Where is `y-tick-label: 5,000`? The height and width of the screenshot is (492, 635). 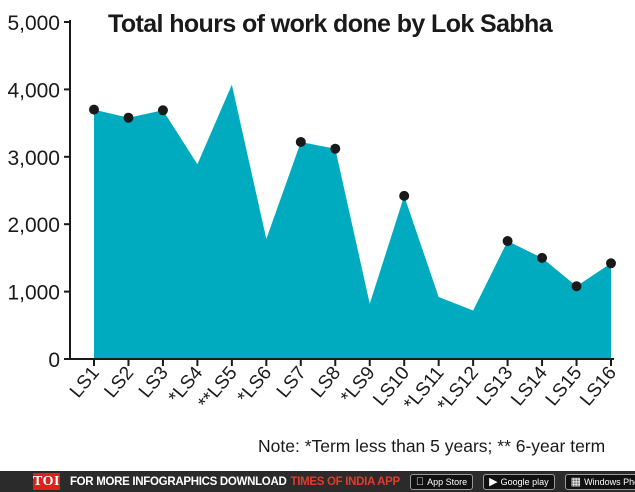 y-tick-label: 5,000 is located at coordinates (33, 23).